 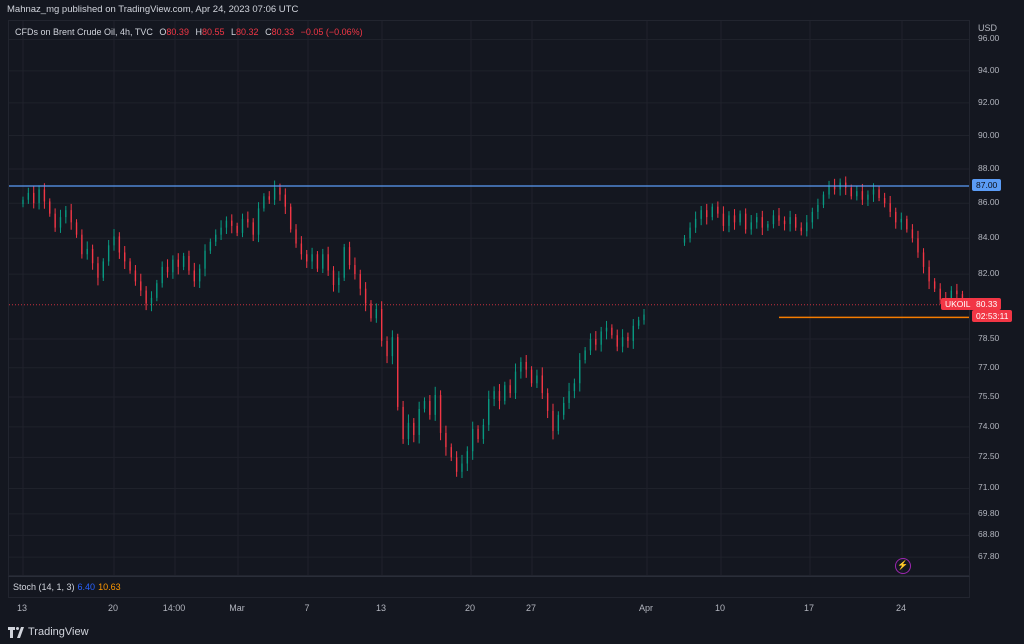 I want to click on stochastic-pane: Stoch (14, 1, 3) 6.40 10.63, so click(x=489, y=587).